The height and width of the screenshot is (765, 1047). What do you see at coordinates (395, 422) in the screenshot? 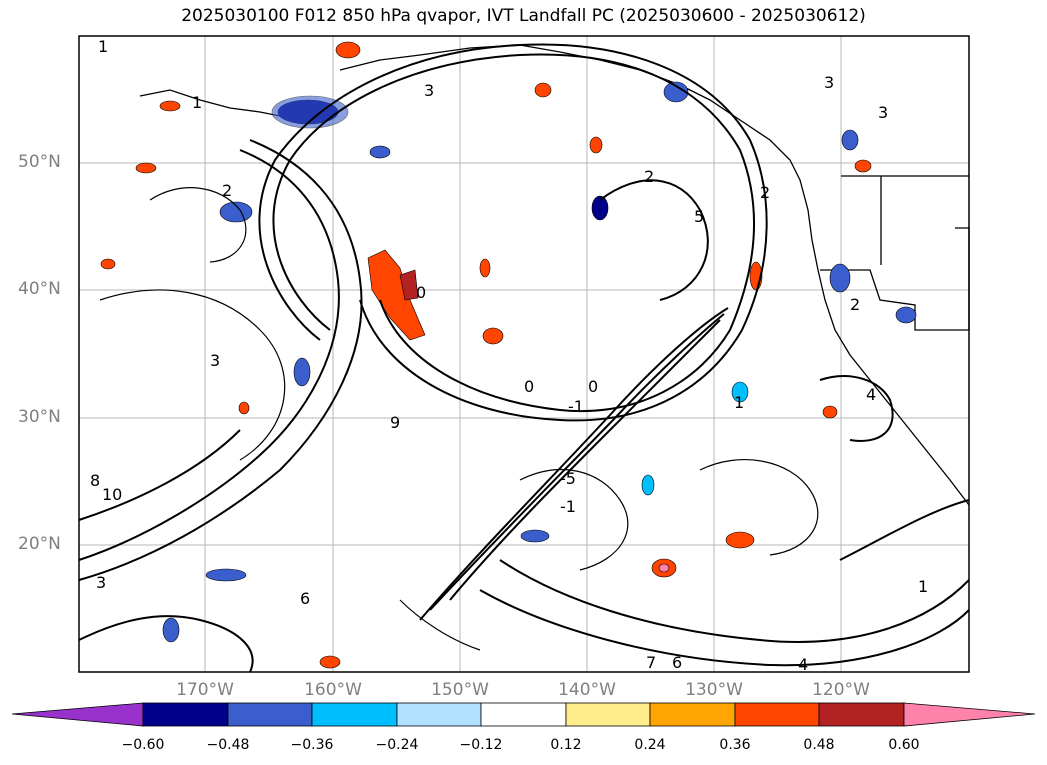
I see `contour-label: 9` at bounding box center [395, 422].